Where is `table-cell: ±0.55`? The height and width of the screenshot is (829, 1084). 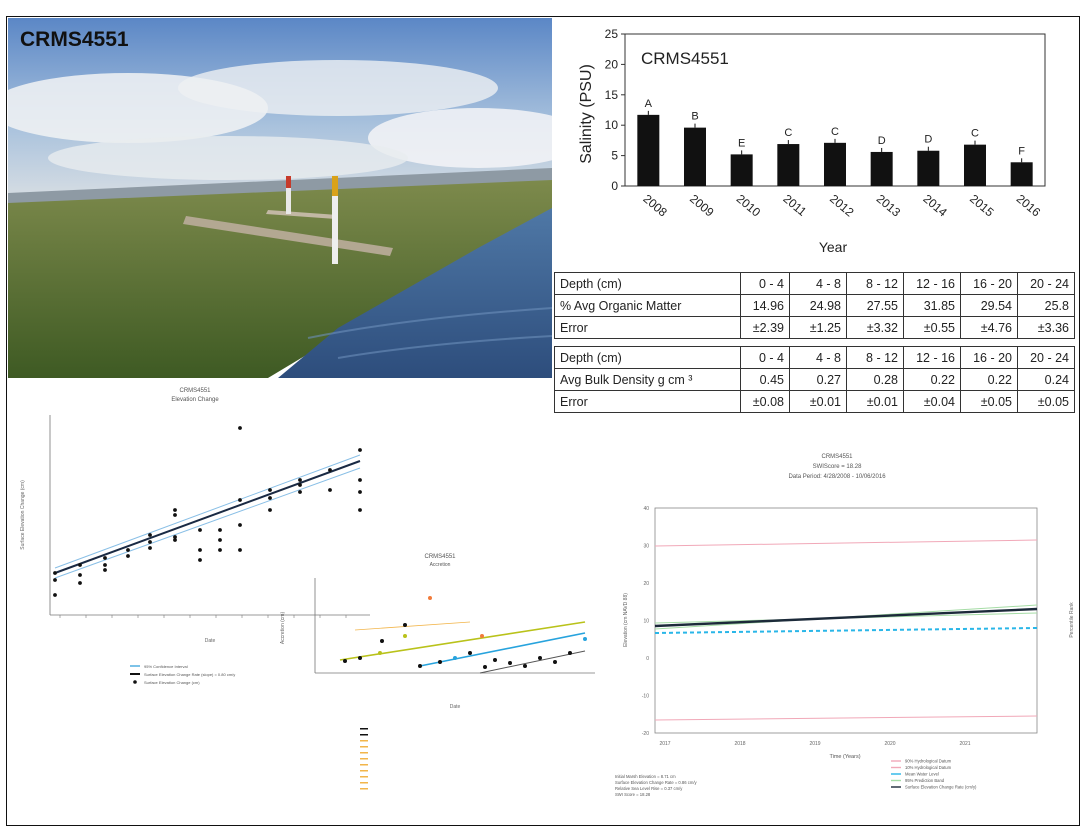 table-cell: ±0.55 is located at coordinates (932, 327).